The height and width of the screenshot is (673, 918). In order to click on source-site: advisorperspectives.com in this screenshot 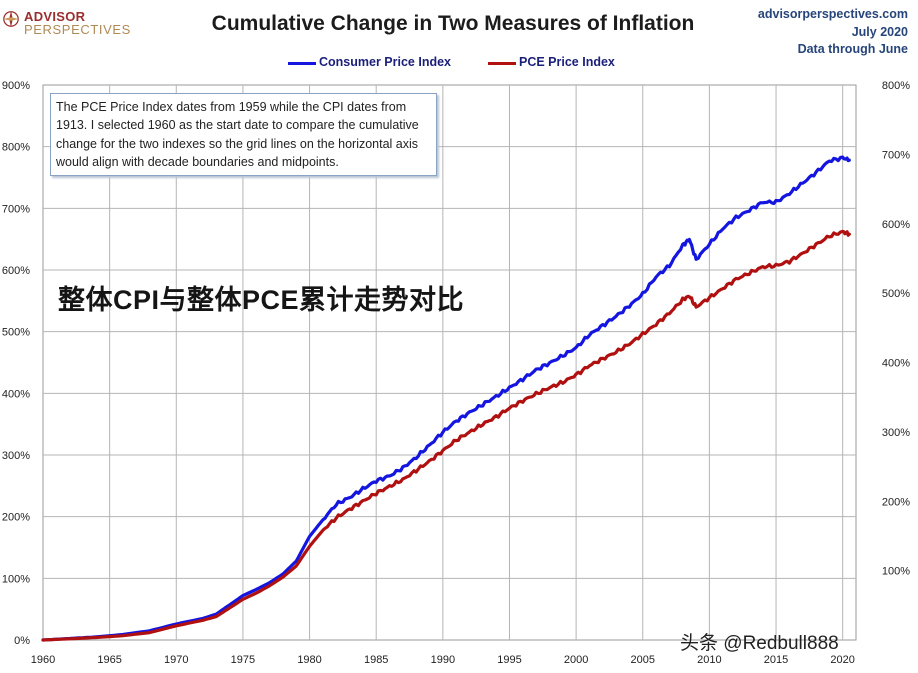, I will do `click(832, 14)`.